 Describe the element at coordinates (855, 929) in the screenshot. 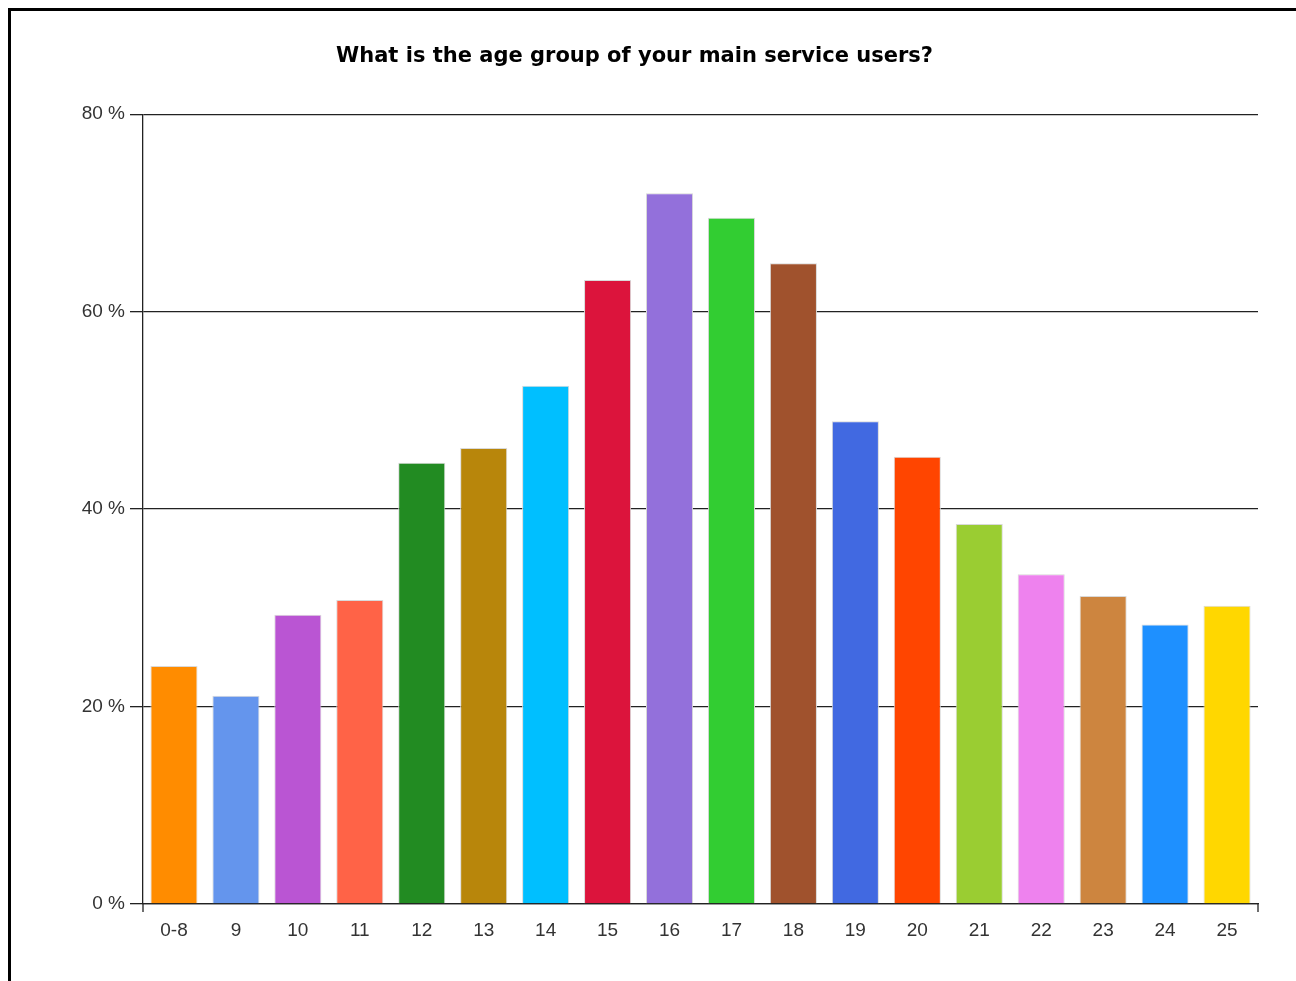

I see `x-tick-label: 19` at that location.